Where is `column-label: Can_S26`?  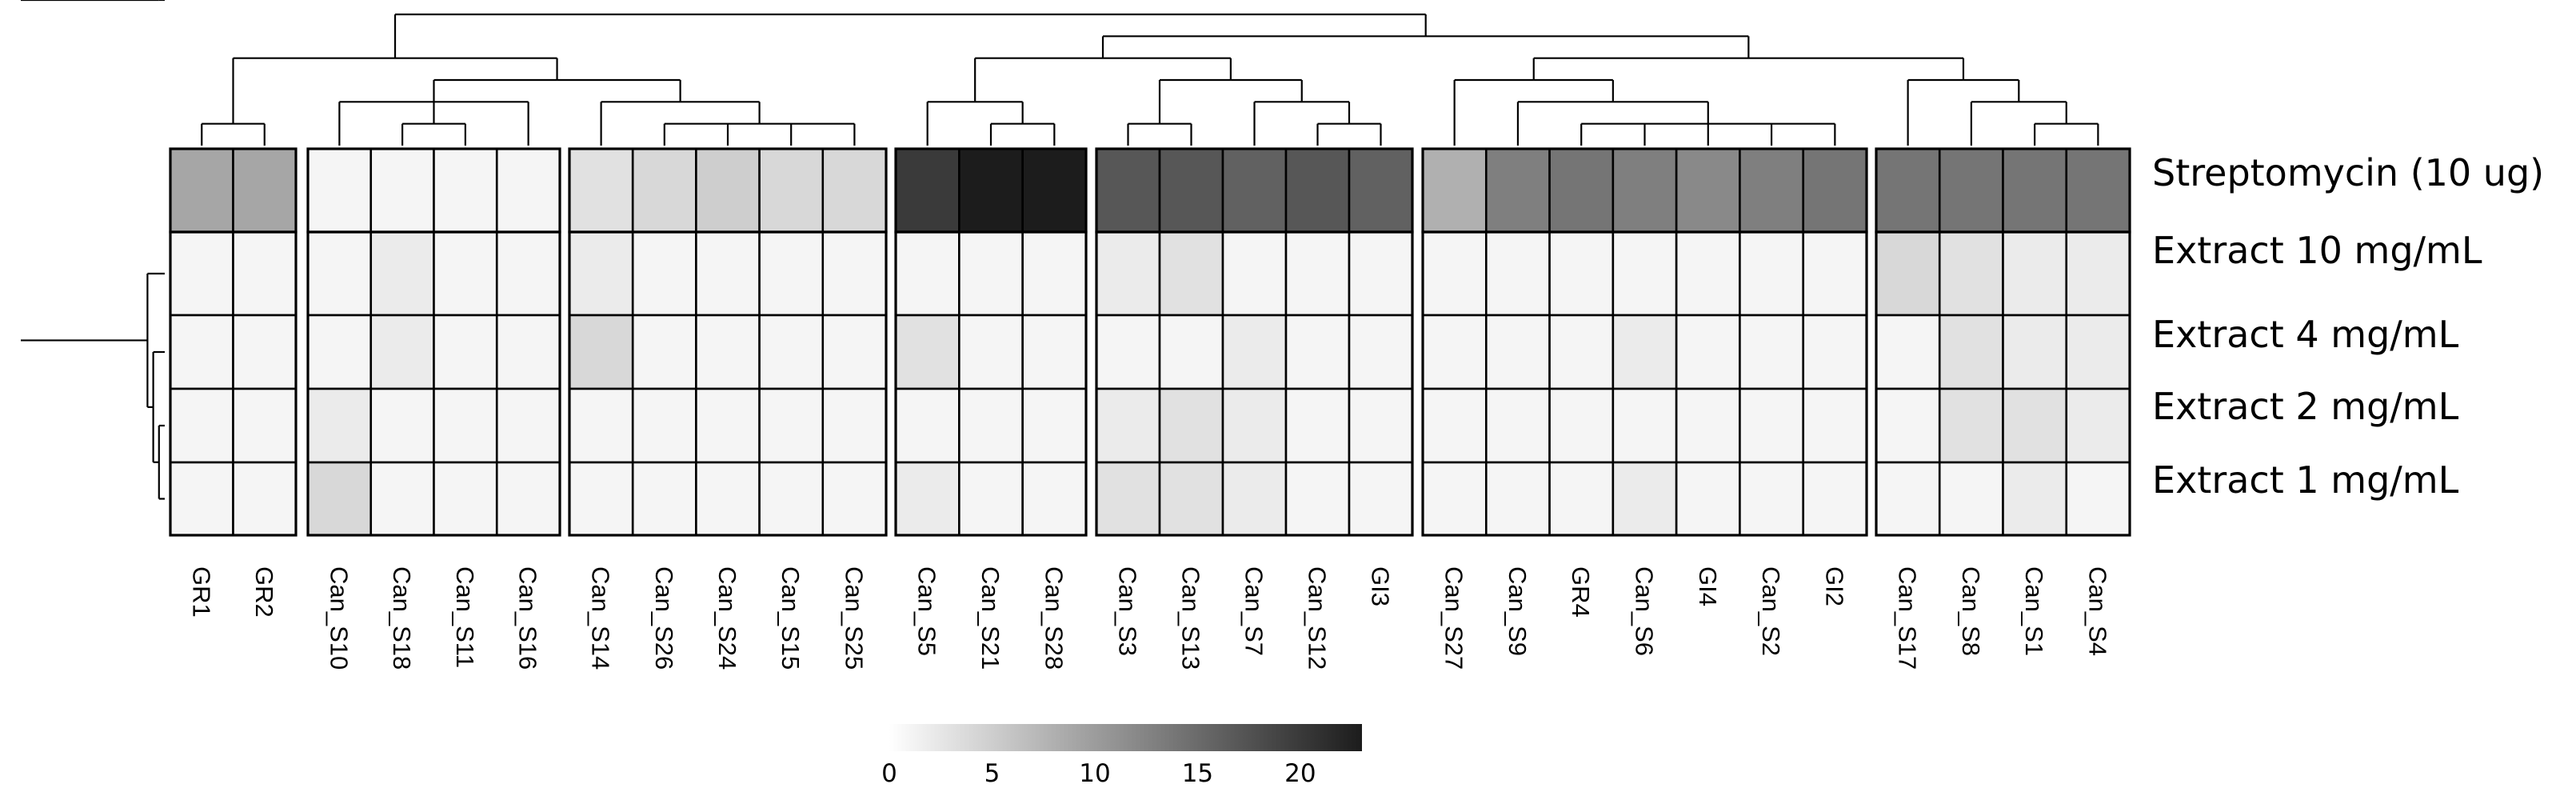
column-label: Can_S26 is located at coordinates (664, 618).